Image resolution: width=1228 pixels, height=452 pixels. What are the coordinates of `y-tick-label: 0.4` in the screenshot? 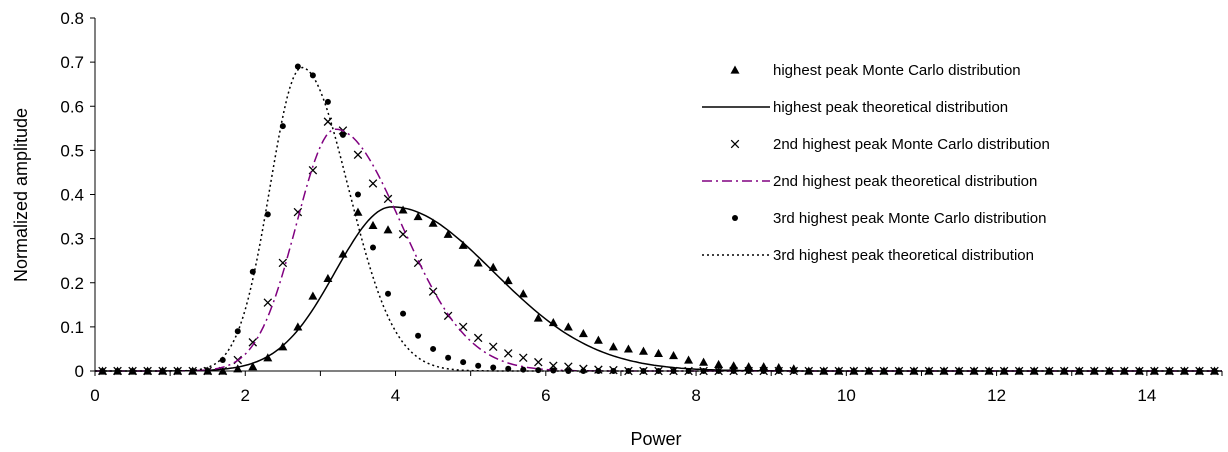 It's located at (72, 195).